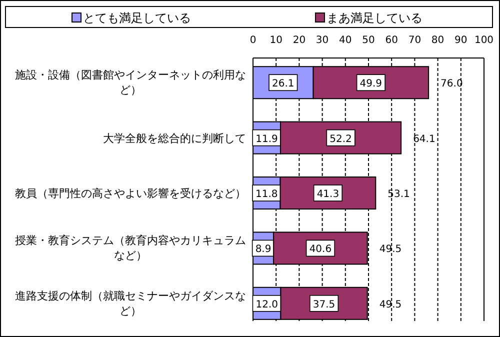 Image resolution: width=500 pixels, height=337 pixels. I want to click on legend-label: とても満足している, so click(137, 18).